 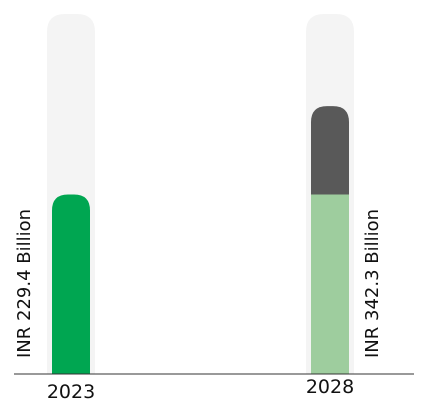 I want to click on bar-2028-base, so click(x=330, y=284).